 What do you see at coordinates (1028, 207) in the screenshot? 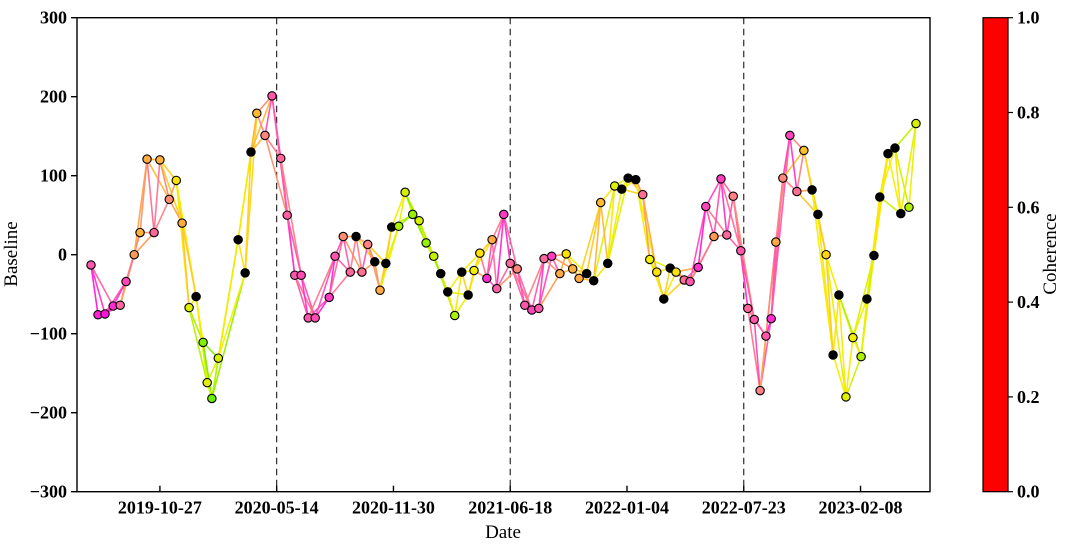
I see `colorbar-tick-label: 0.6` at bounding box center [1028, 207].